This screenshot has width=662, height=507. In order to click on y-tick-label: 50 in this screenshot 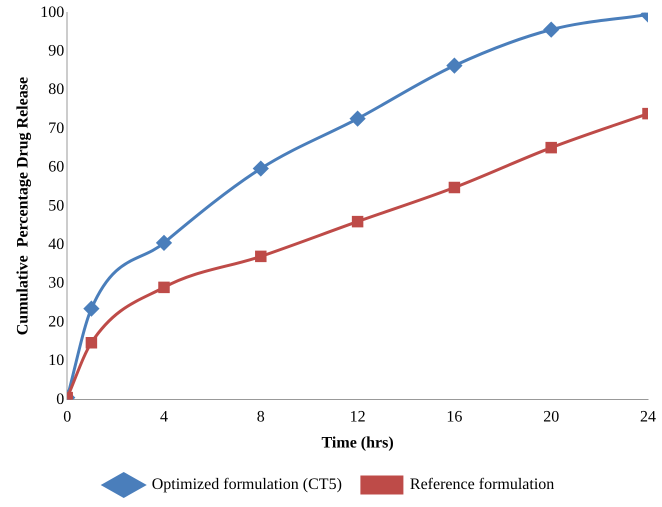, I will do `click(56, 205)`.